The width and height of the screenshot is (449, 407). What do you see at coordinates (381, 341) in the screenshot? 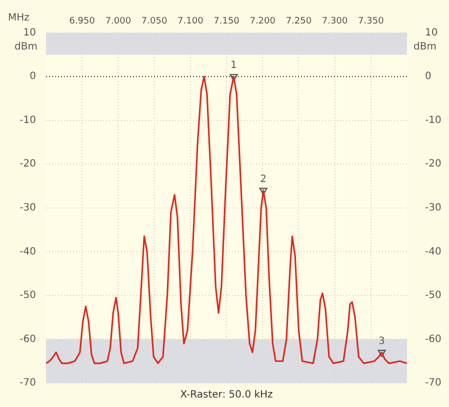
I see `annotation: 3` at bounding box center [381, 341].